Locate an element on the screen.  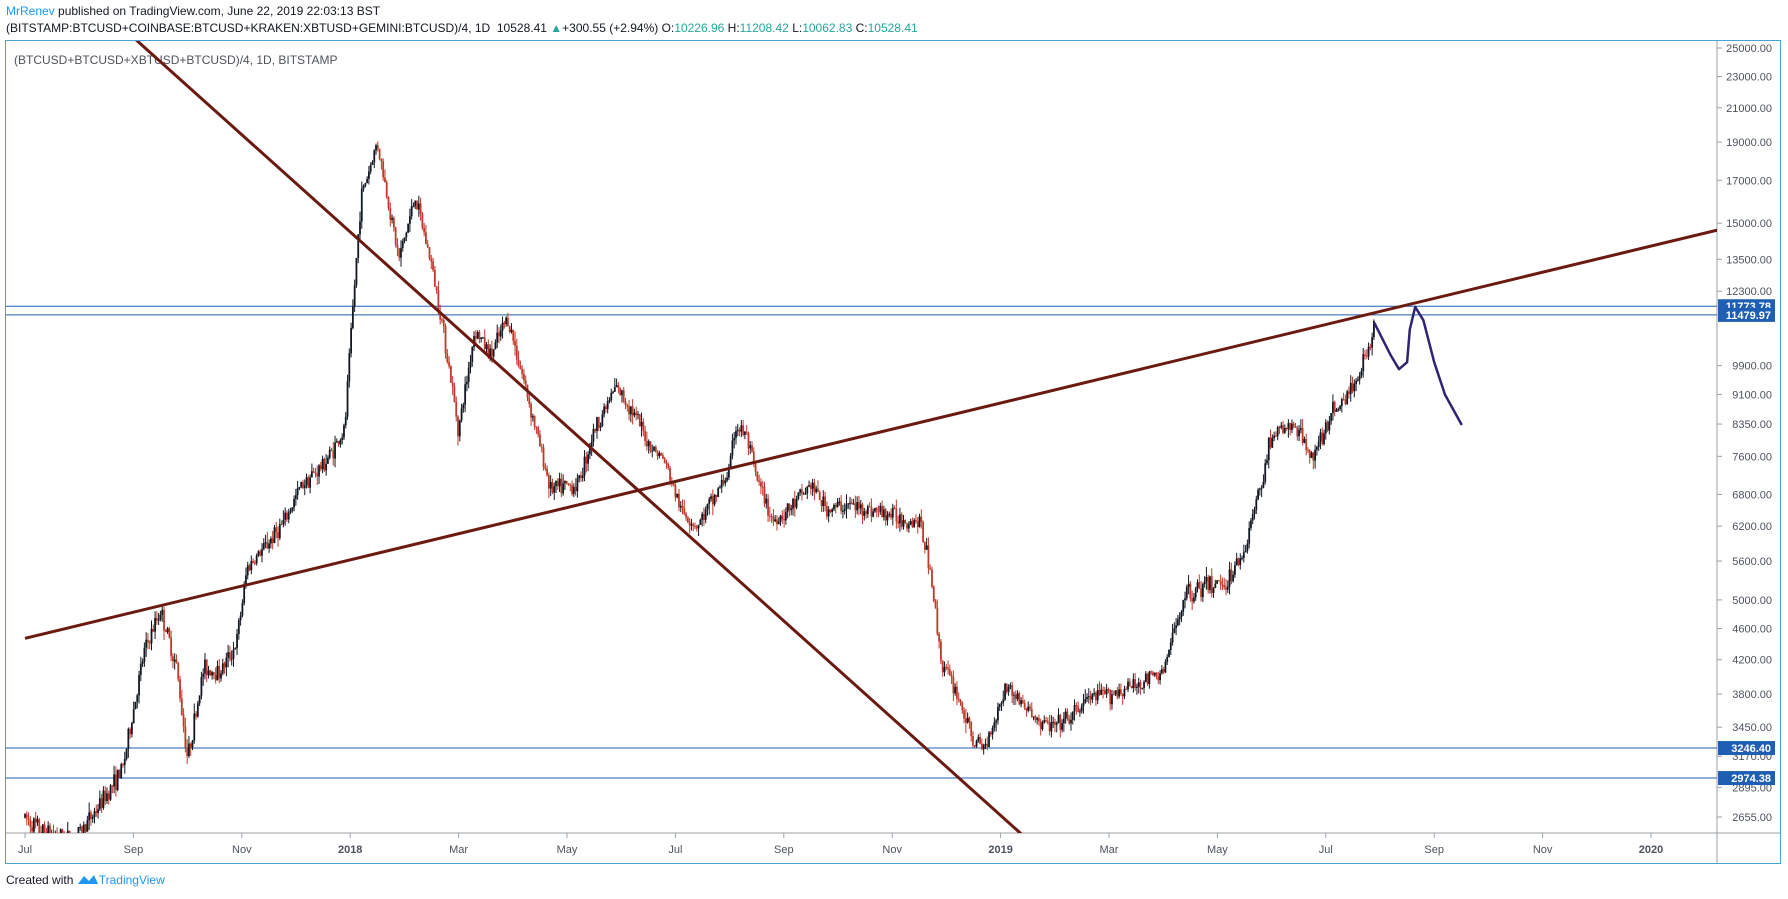
projection-path is located at coordinates (1418, 365).